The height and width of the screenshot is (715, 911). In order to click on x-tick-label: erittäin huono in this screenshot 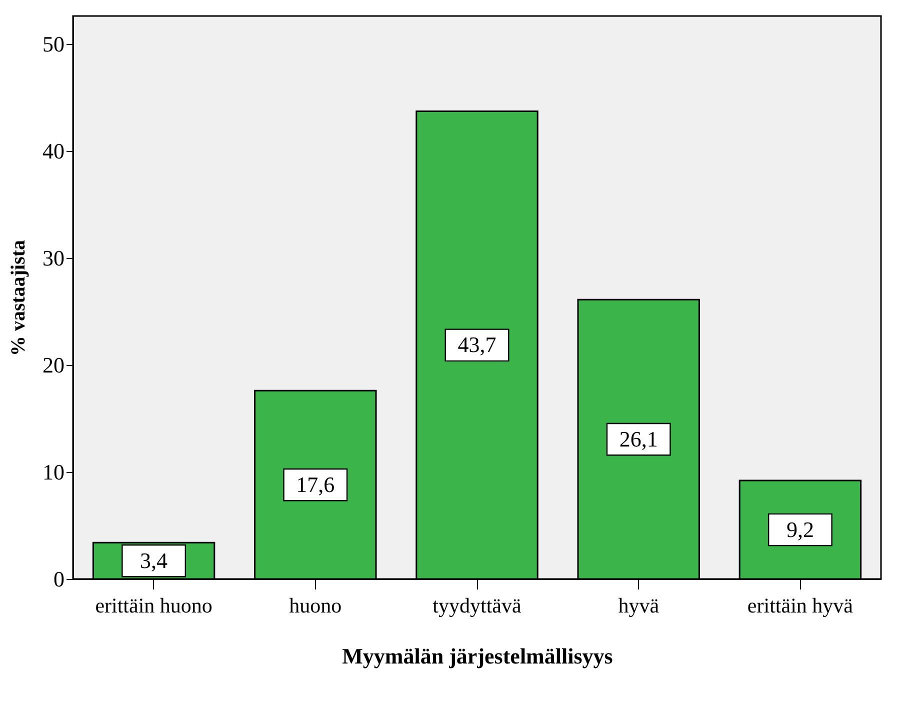, I will do `click(153, 606)`.